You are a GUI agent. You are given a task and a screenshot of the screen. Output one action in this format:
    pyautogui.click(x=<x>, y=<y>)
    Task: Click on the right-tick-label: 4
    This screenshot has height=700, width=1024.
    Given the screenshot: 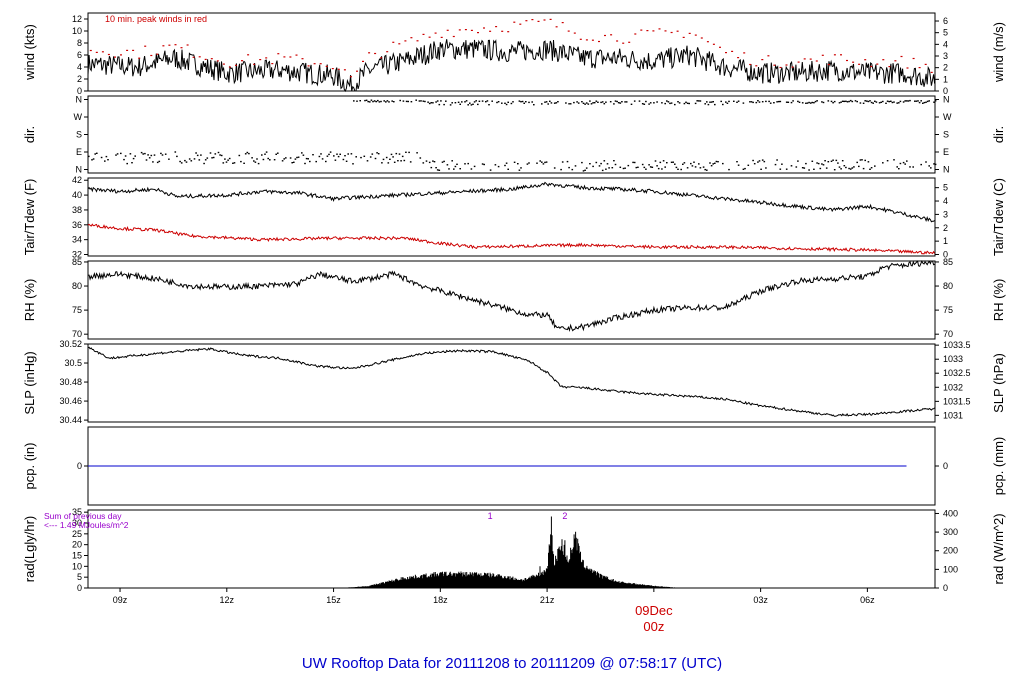 What is the action you would take?
    pyautogui.click(x=945, y=201)
    